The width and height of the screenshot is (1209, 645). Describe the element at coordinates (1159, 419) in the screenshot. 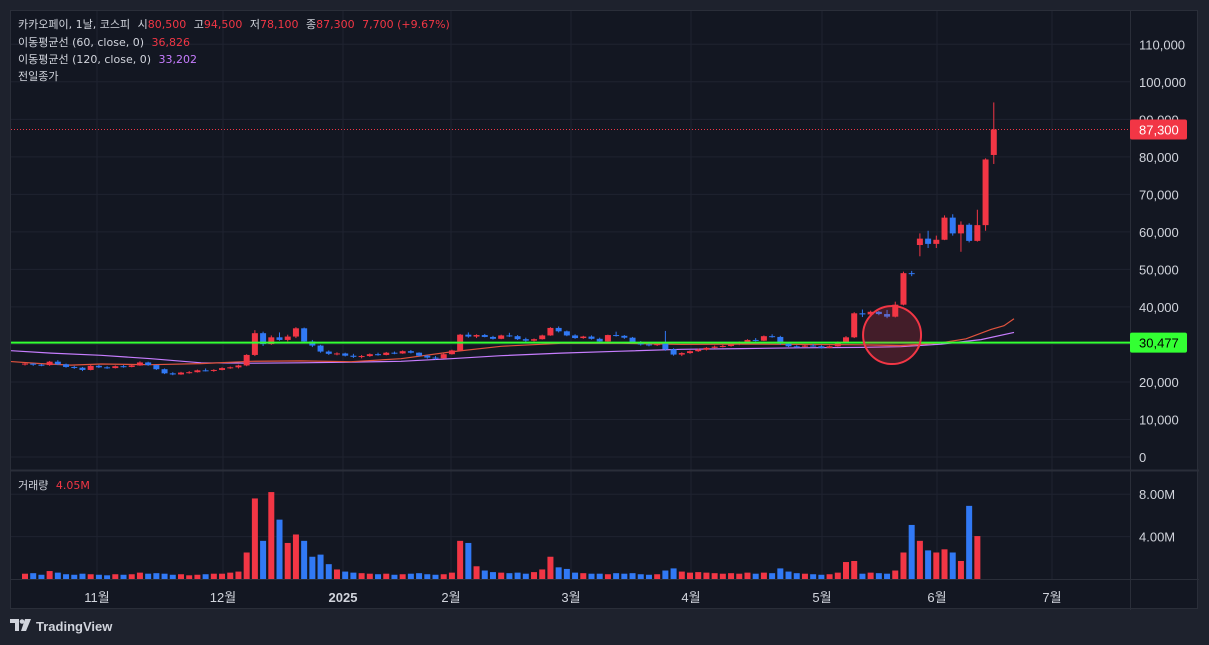

I see `price-tick-label: 10,000` at that location.